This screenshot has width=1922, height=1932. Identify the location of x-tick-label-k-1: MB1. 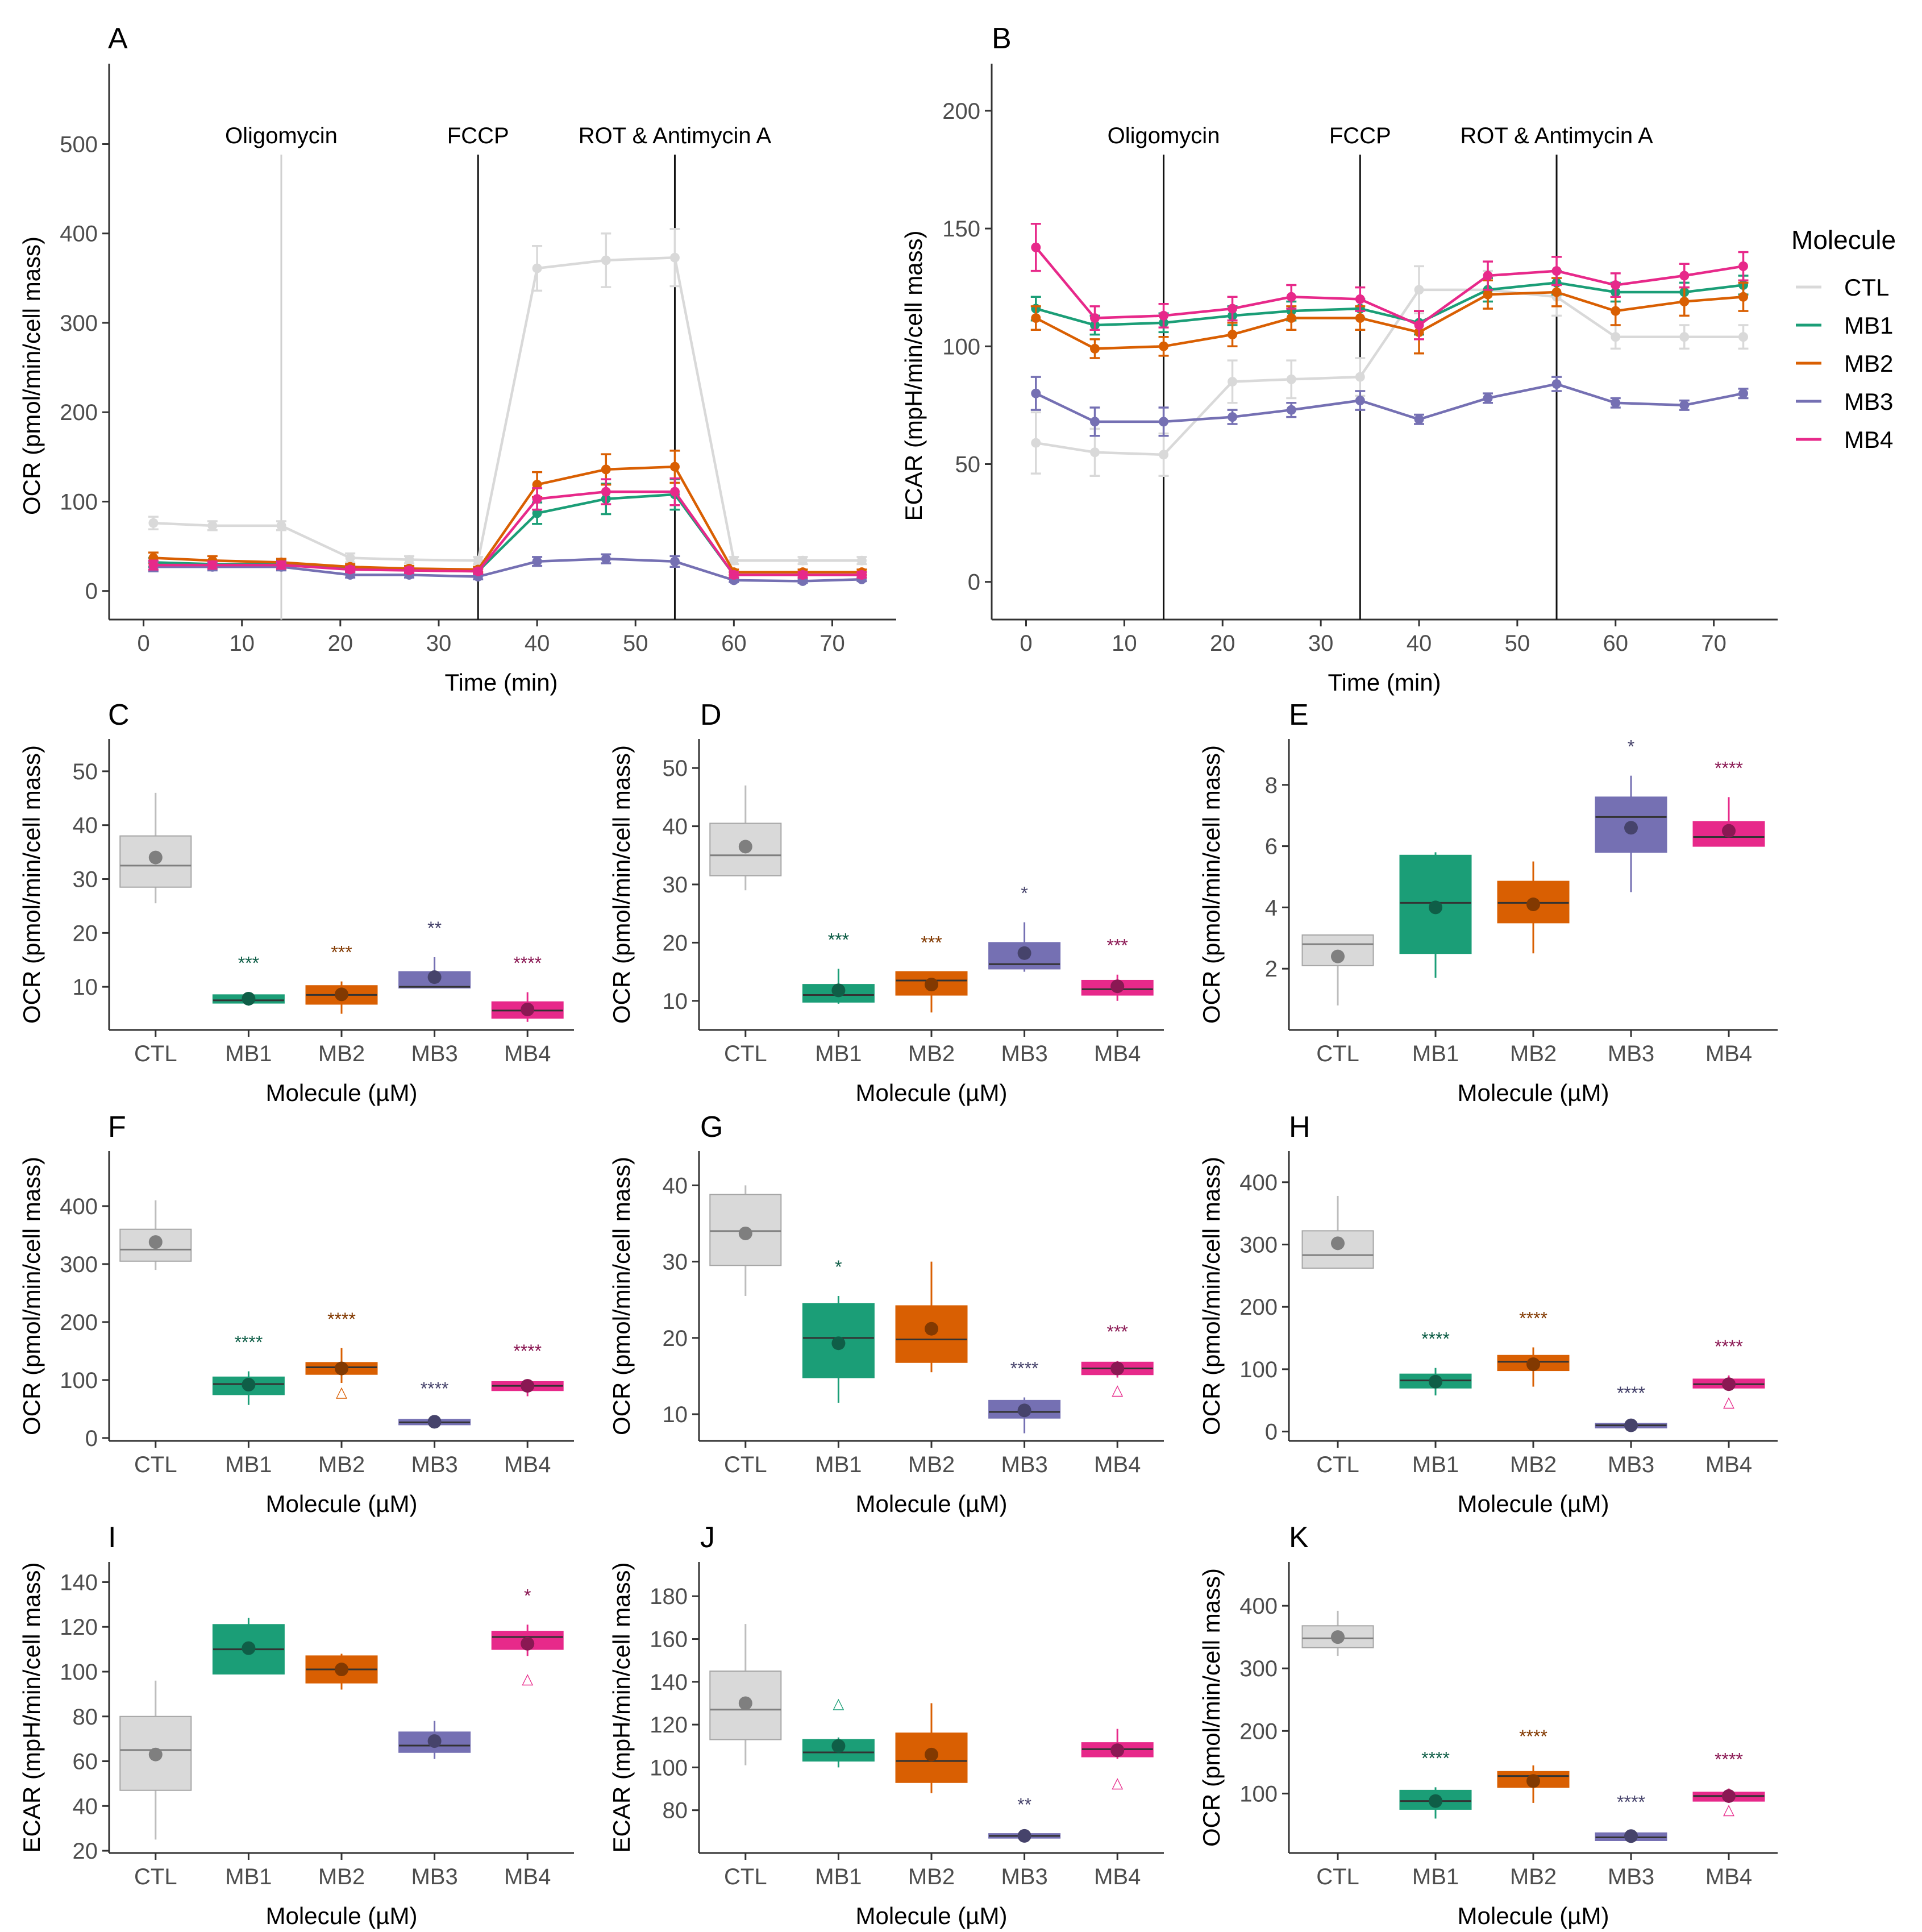
(1435, 1877).